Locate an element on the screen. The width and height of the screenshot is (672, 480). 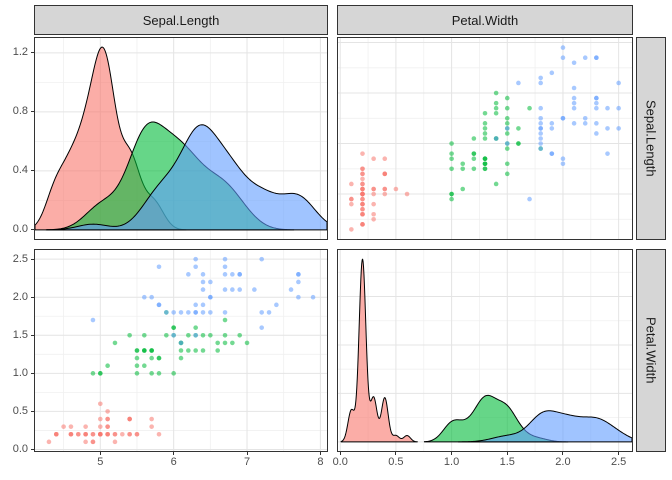
y-tick-label: 2.5 is located at coordinates (20, 258).